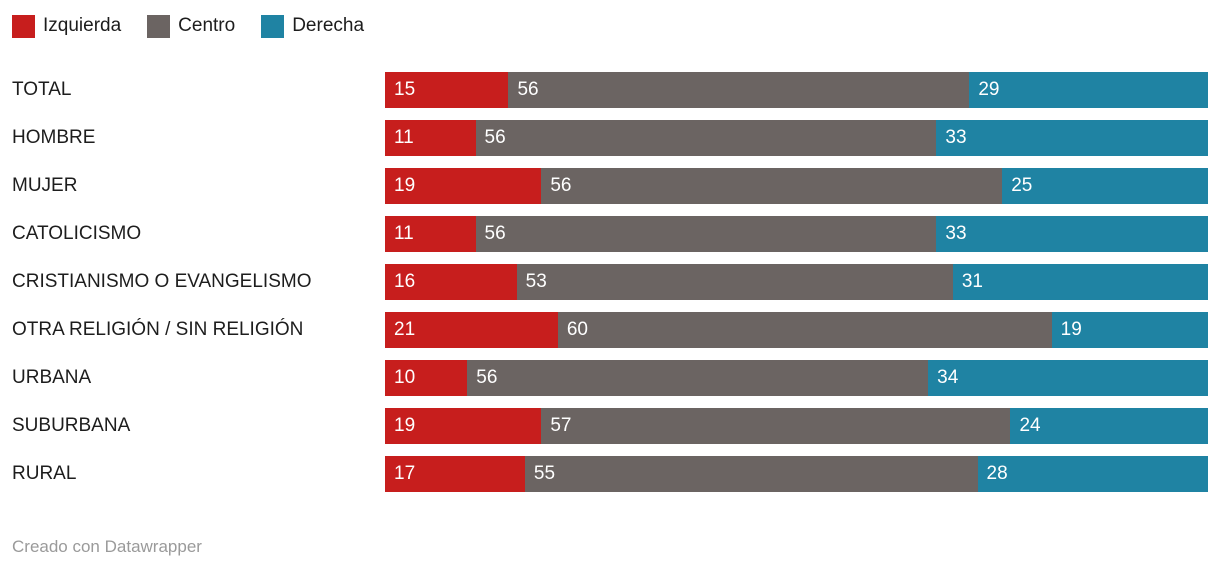 The height and width of the screenshot is (570, 1220). I want to click on bar-segment-derecha: 29, so click(1088, 90).